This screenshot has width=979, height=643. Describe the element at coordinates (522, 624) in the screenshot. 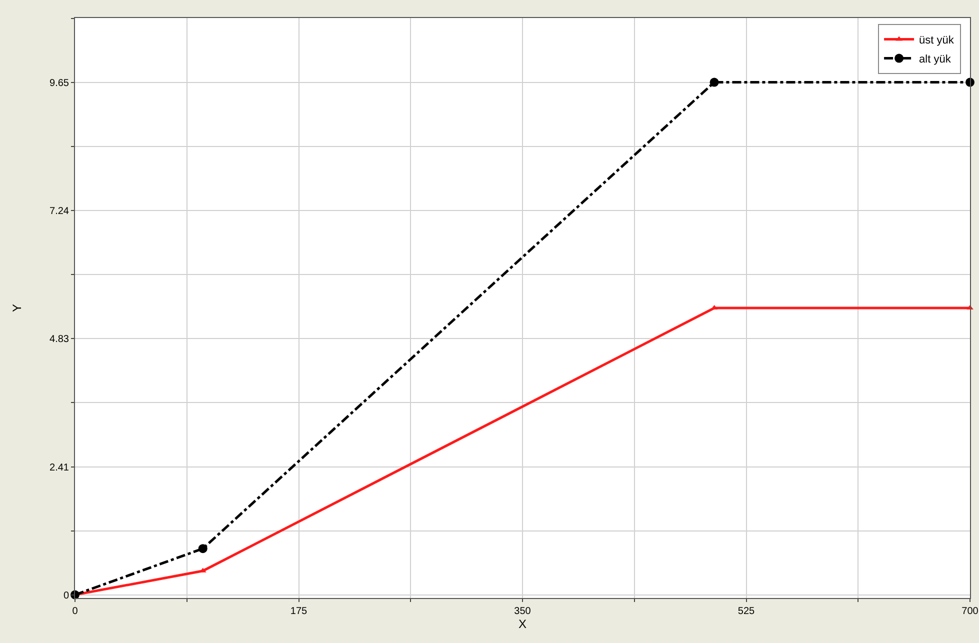

I see `x-axis-title: X` at that location.